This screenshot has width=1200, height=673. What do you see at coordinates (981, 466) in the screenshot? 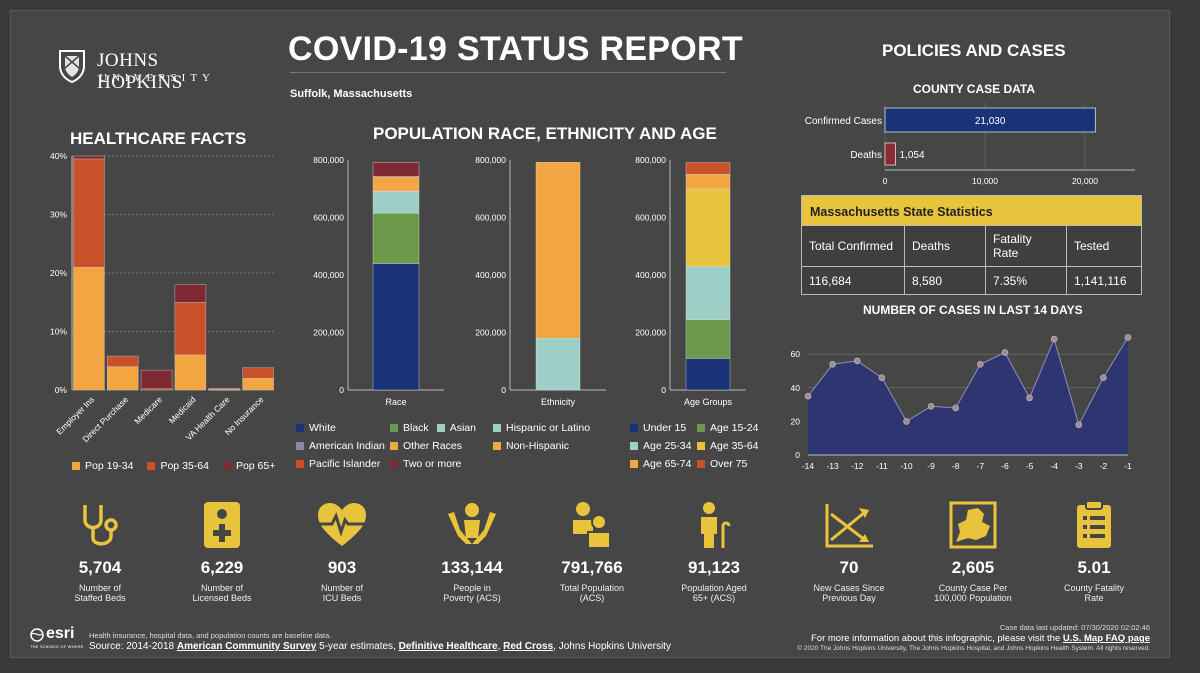
I see `x-tick-label: -7` at bounding box center [981, 466].